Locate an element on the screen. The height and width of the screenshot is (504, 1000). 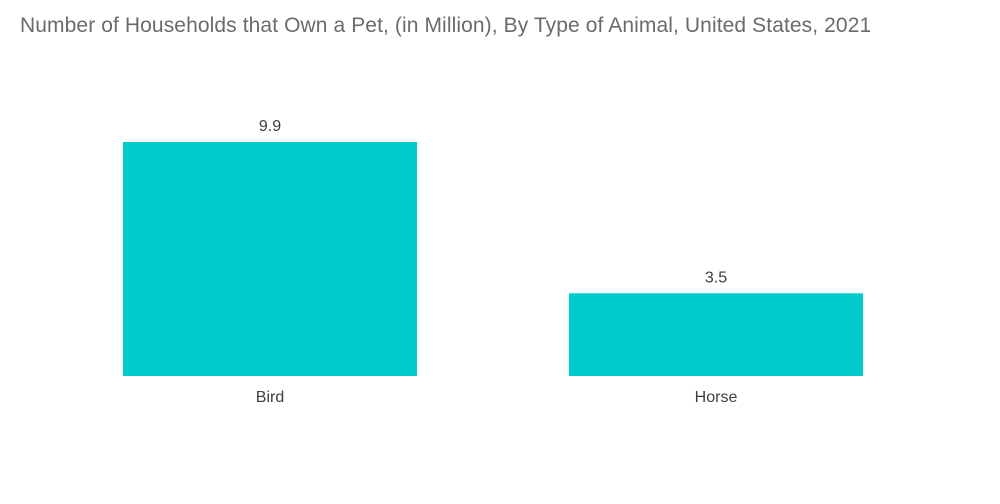
bar-bird is located at coordinates (270, 259).